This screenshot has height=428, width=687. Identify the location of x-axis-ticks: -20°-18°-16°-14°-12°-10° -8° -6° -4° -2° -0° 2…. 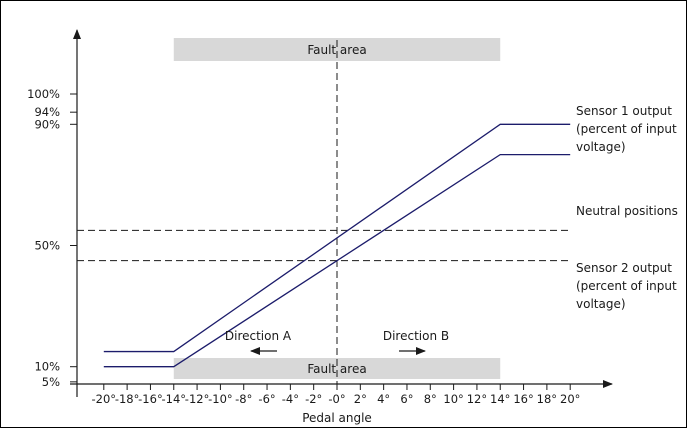
(336, 395).